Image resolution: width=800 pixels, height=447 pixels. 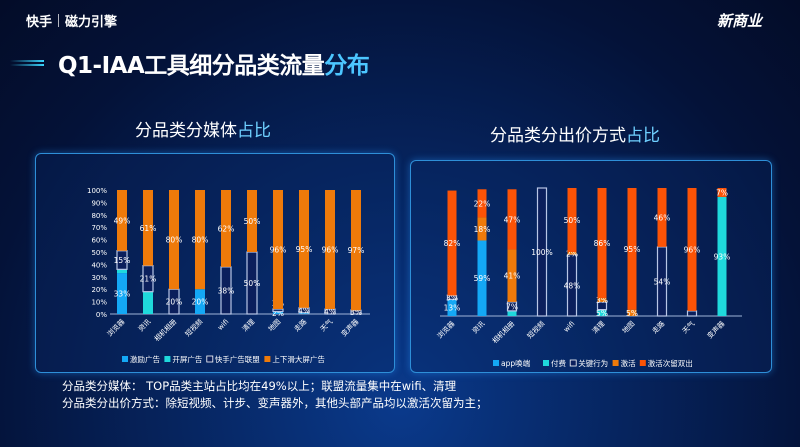 What do you see at coordinates (99, 303) in the screenshot?
I see `y-tick-label: 10%` at bounding box center [99, 303].